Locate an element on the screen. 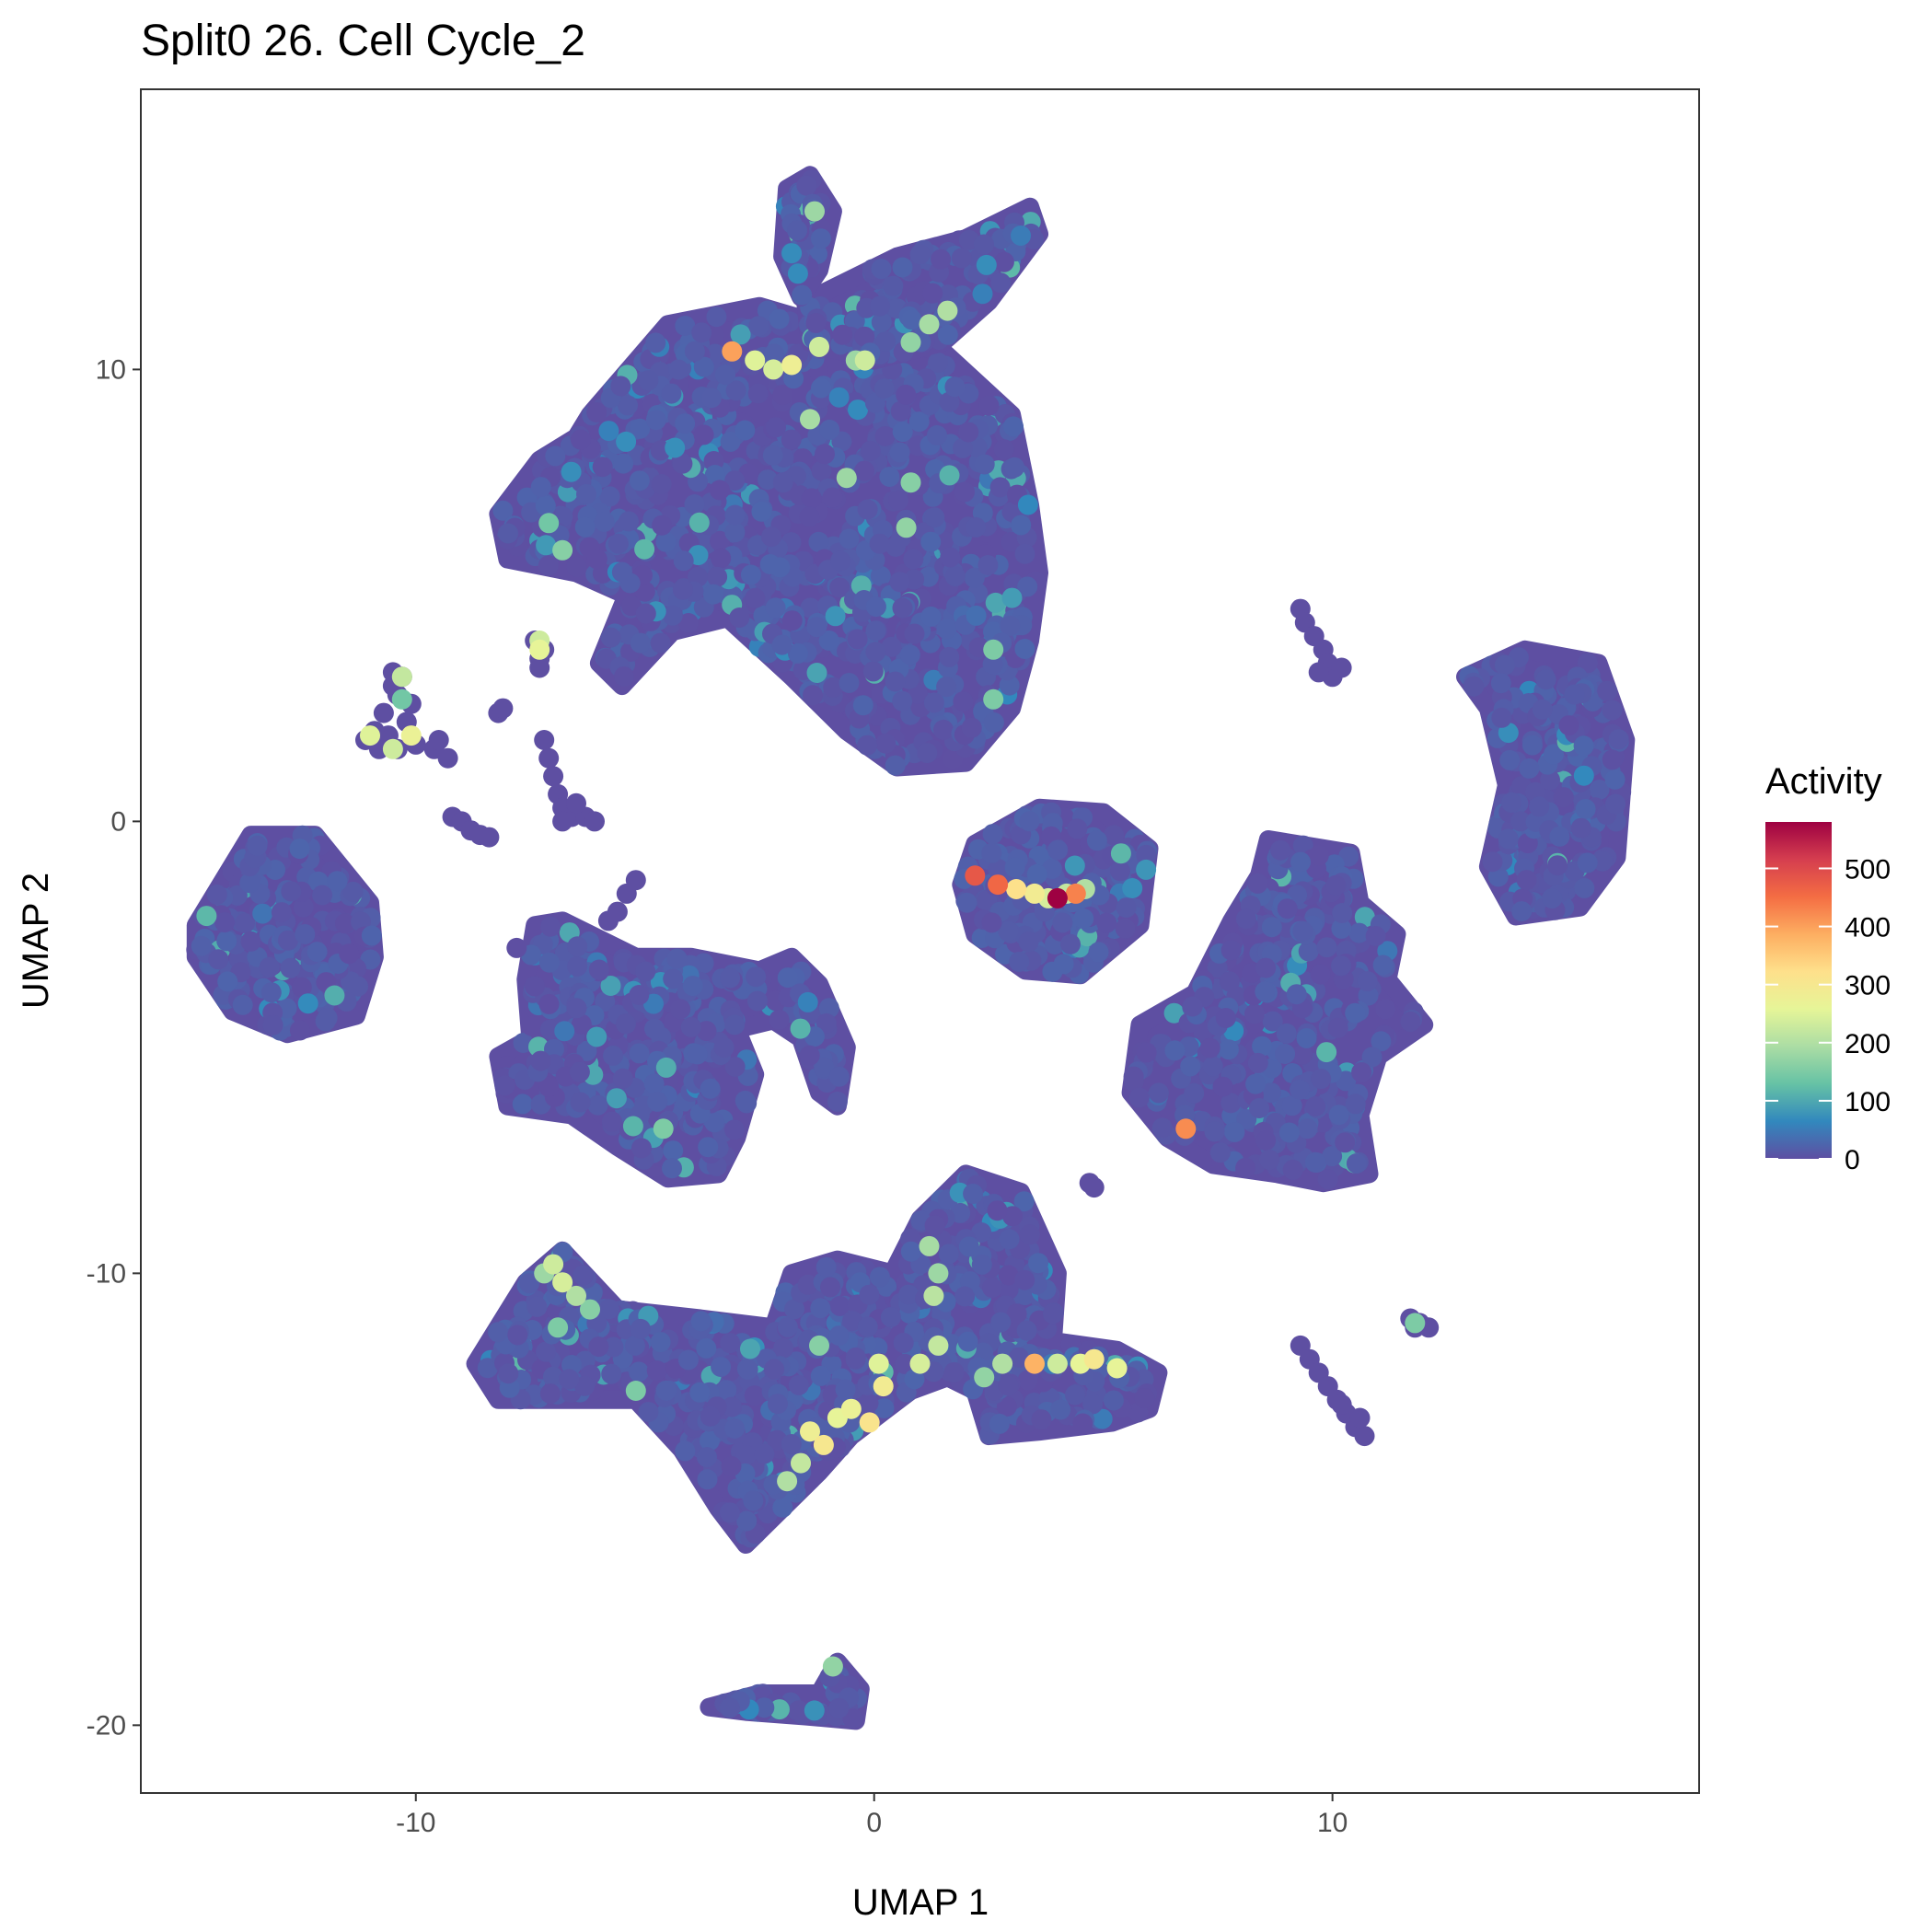 The width and height of the screenshot is (1932, 1932). y-tick-label: 10 is located at coordinates (111, 369).